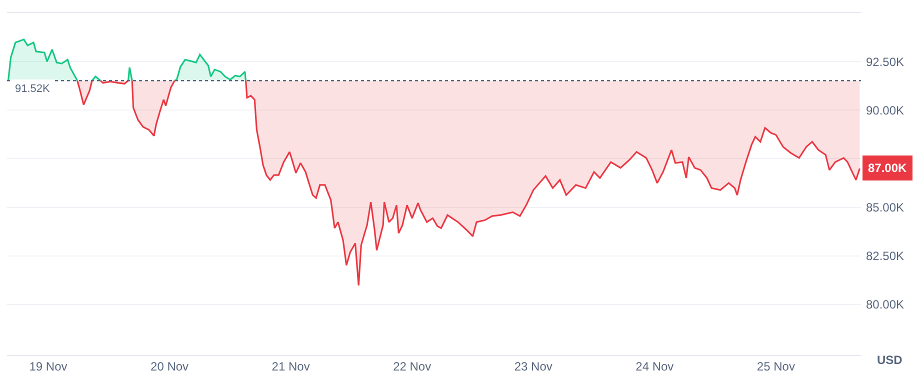  Describe the element at coordinates (655, 366) in the screenshot. I see `x-tick-label: 24 Nov` at that location.